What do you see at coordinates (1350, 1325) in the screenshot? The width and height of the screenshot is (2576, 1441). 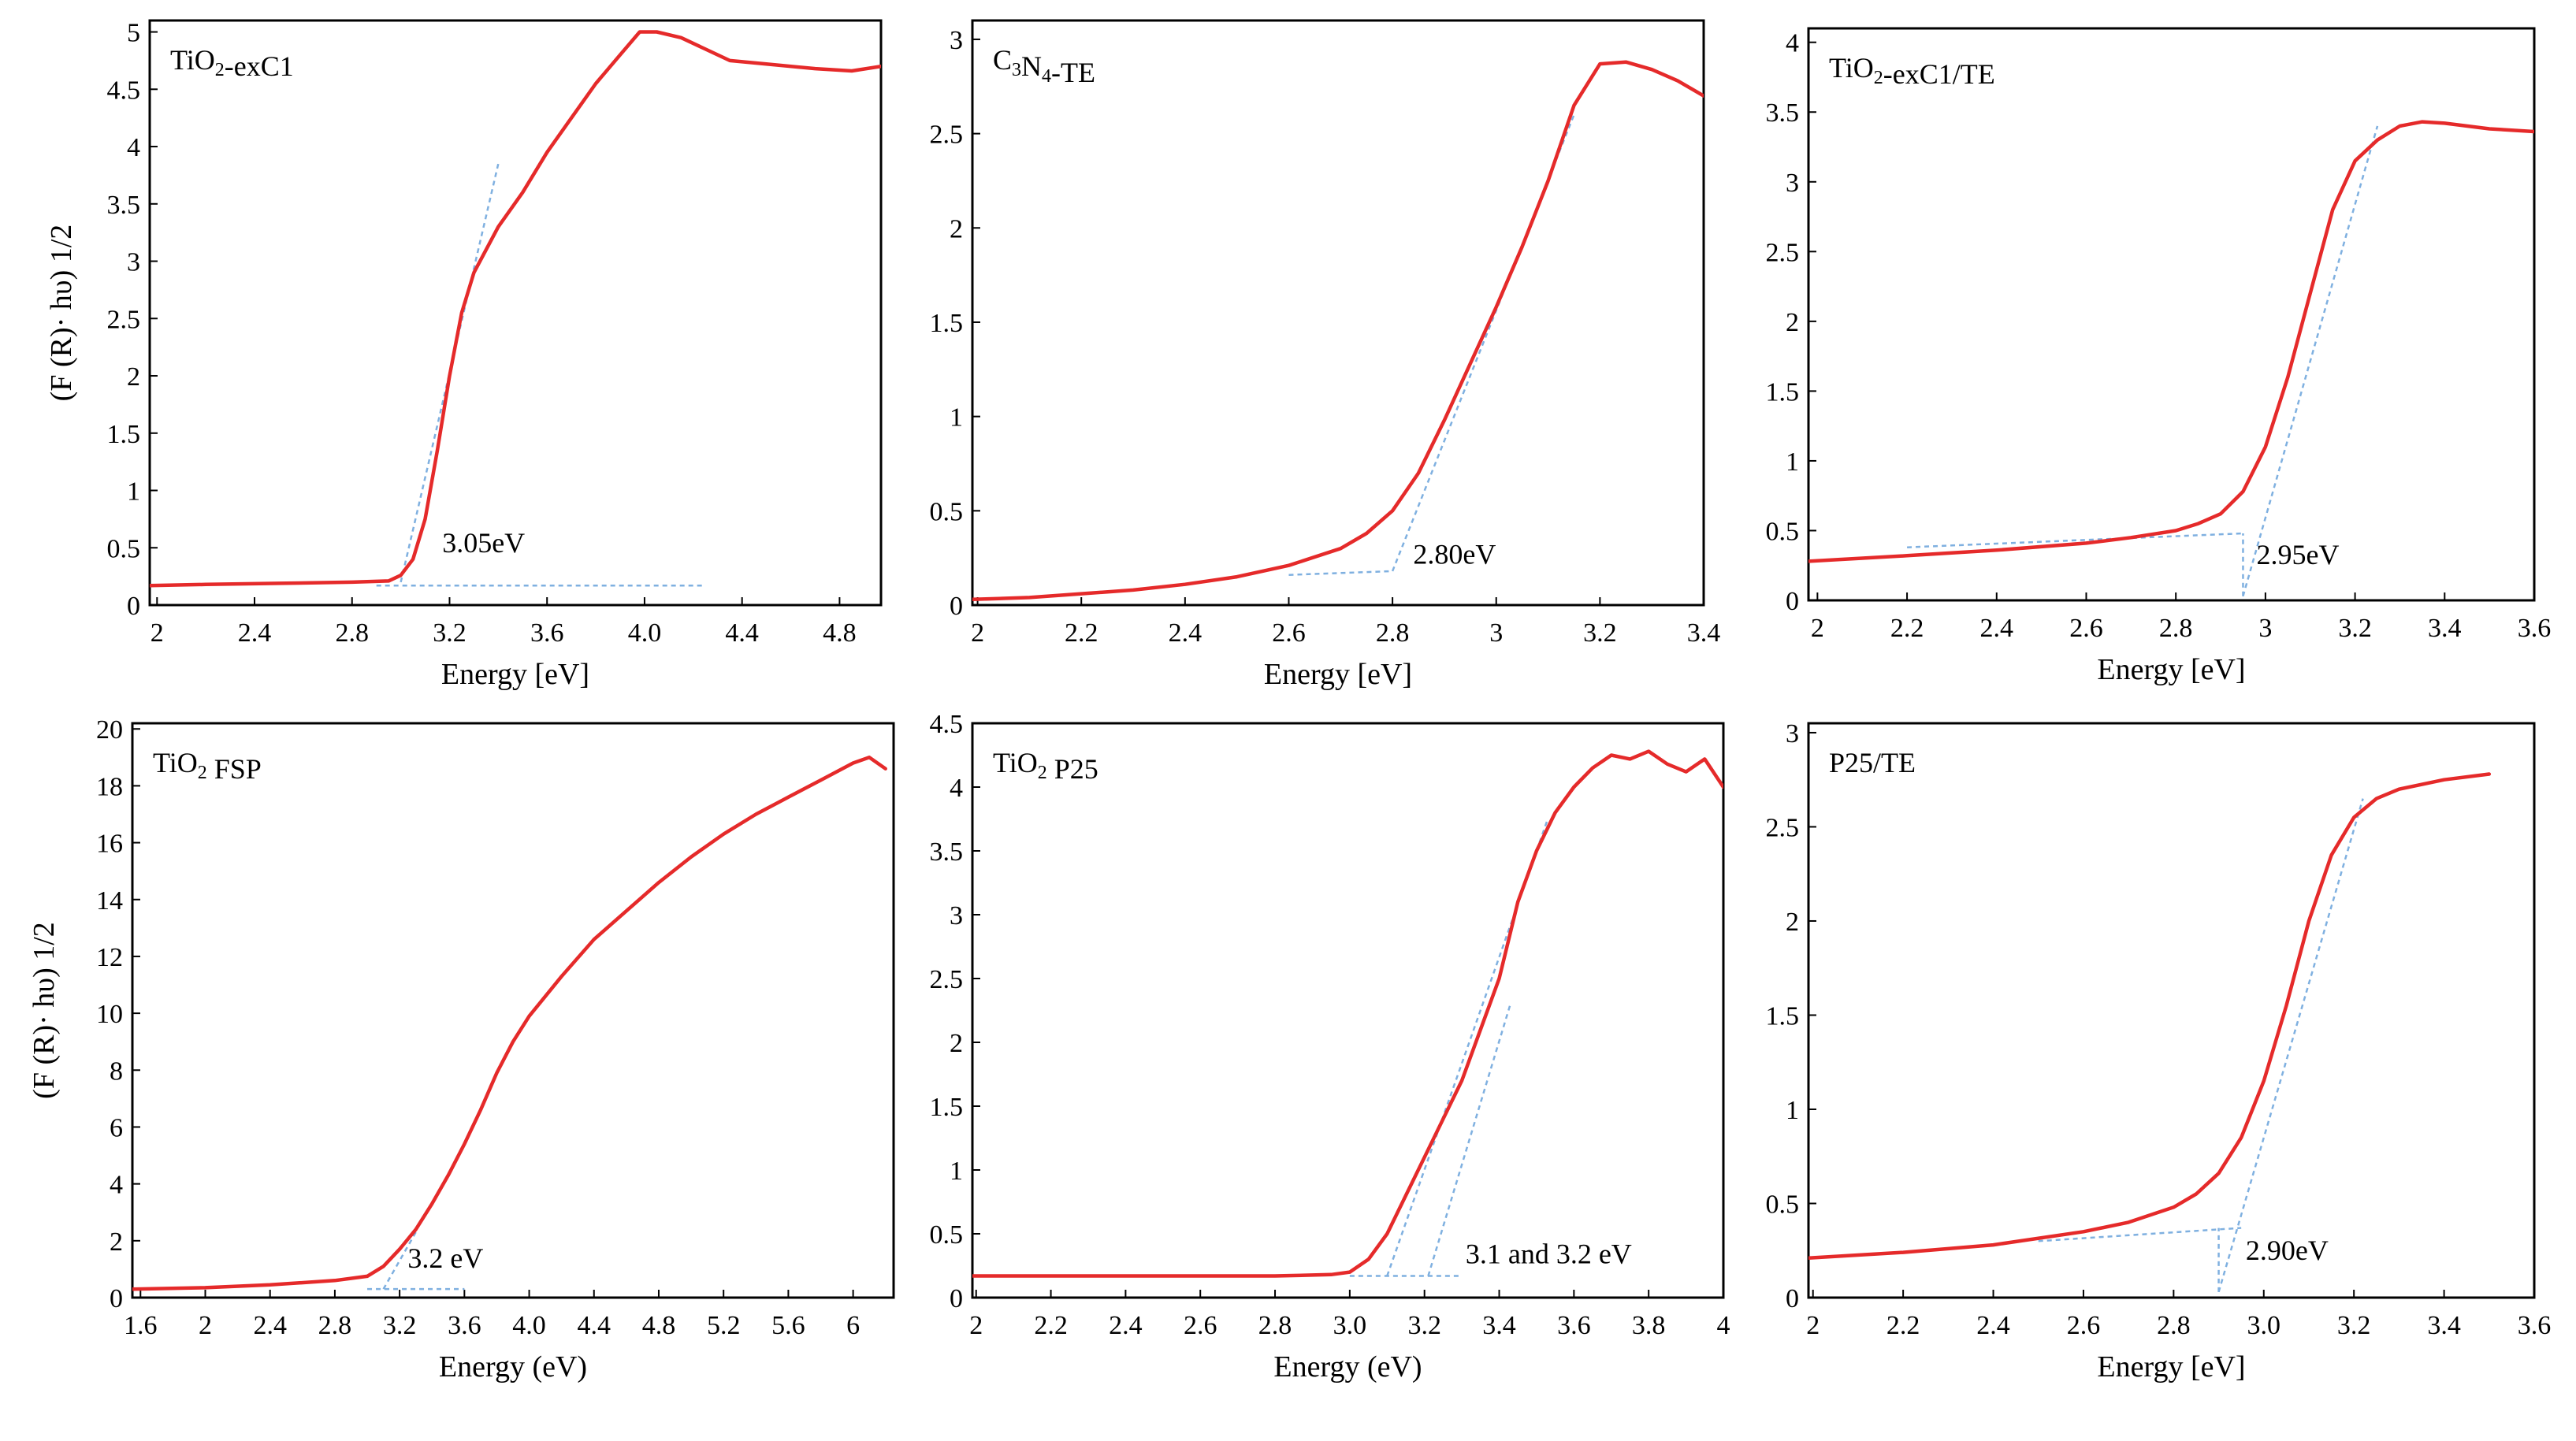 I see `x-tick-label: 3.0` at bounding box center [1350, 1325].